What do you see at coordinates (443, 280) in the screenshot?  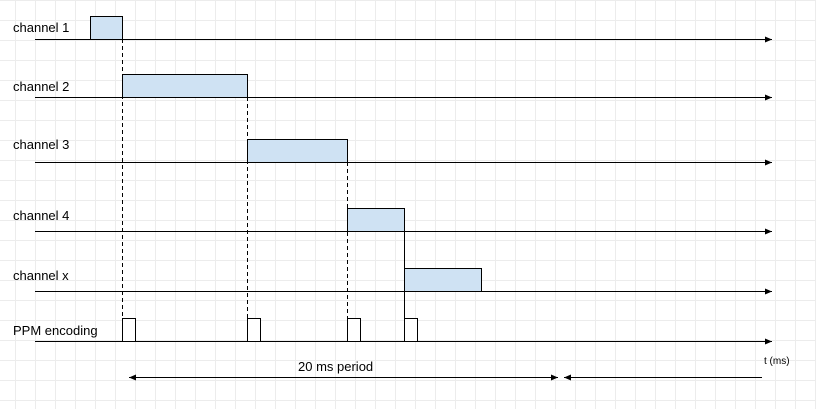 I see `pulse-channel-x` at bounding box center [443, 280].